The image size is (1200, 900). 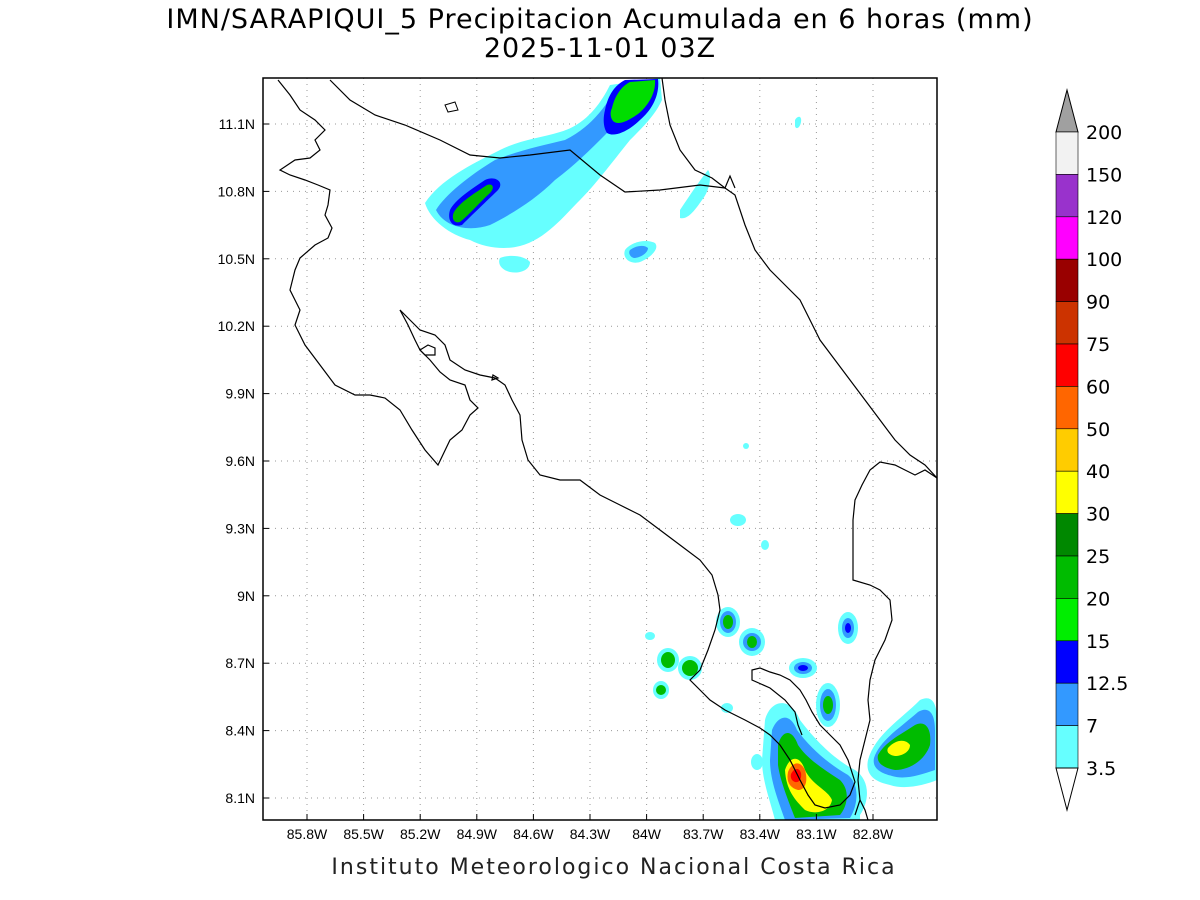 I want to click on colorbar-label: 30, so click(x=1098, y=515).